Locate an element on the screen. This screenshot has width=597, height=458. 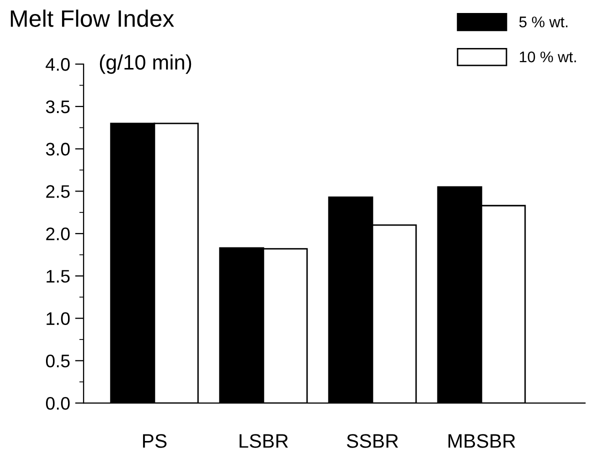
legend-label: 10 % wt. is located at coordinates (548, 57).